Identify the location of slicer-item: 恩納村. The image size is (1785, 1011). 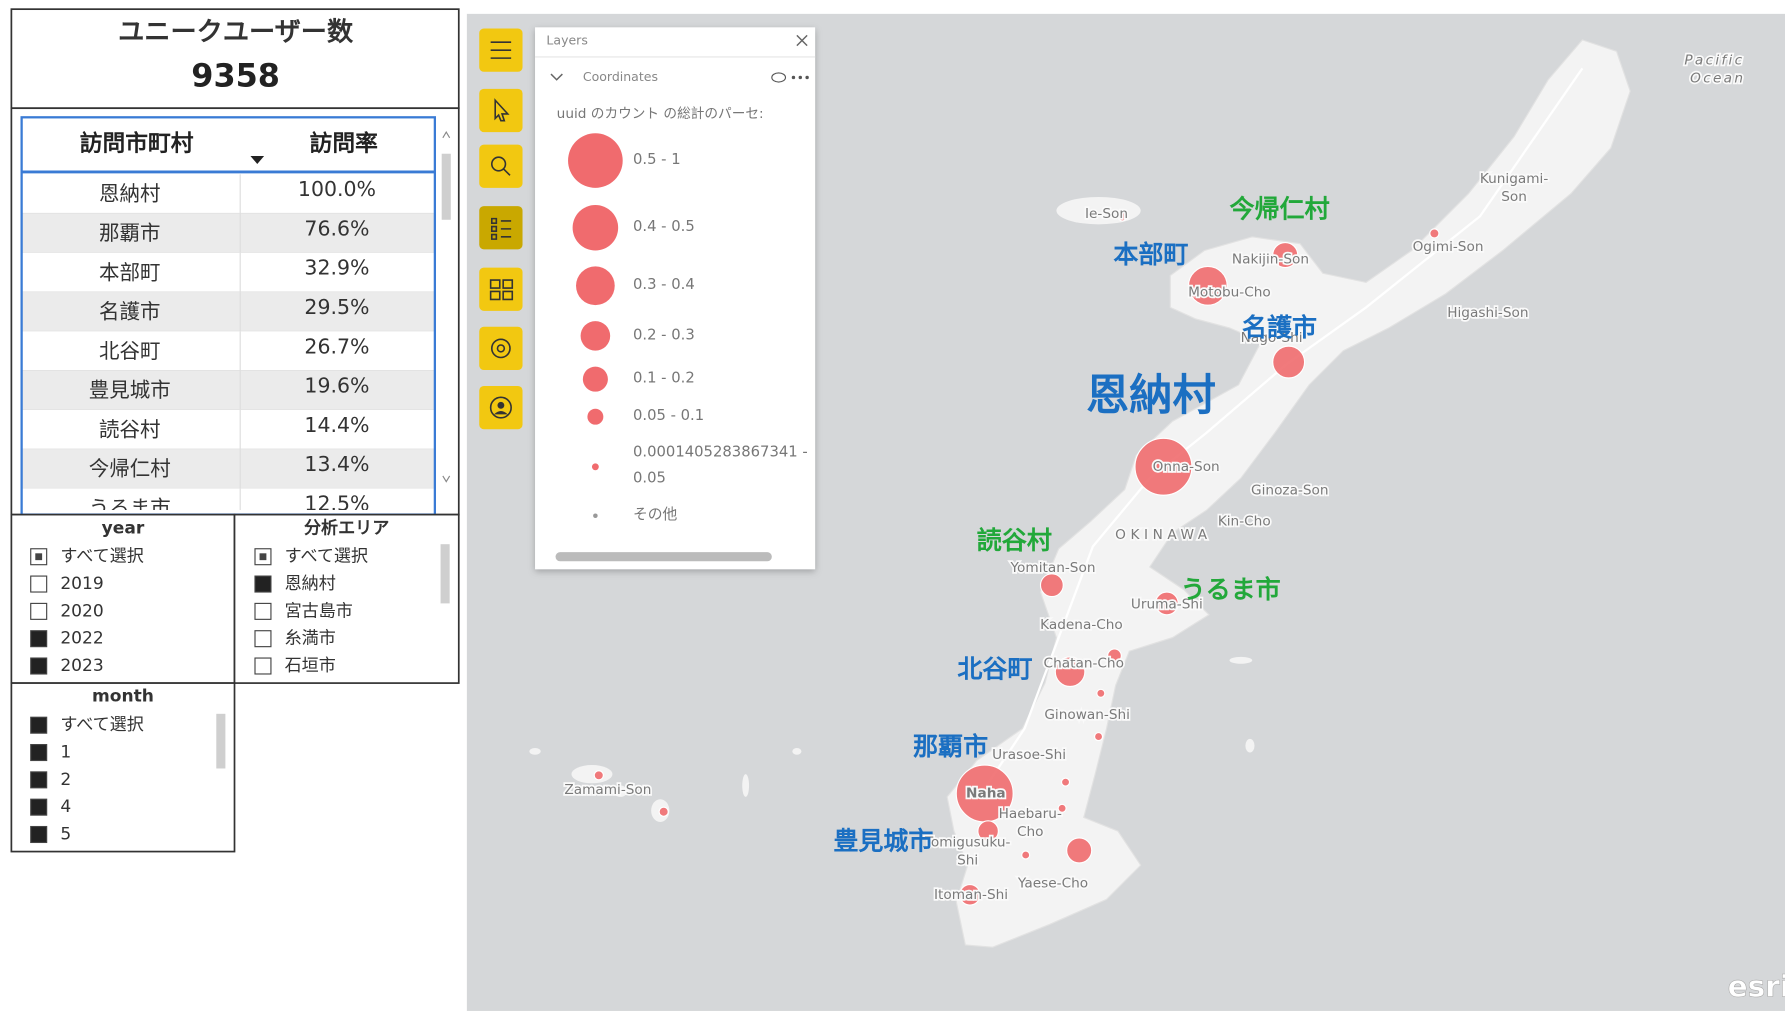
(310, 584).